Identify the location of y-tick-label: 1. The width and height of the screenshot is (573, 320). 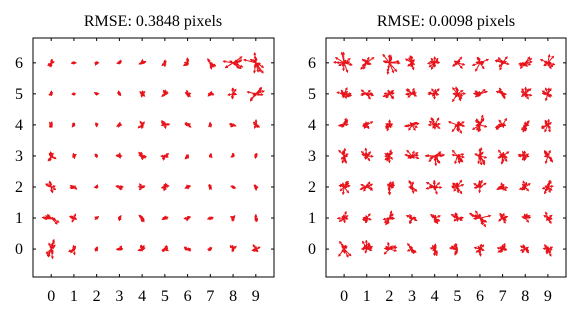
(19, 218).